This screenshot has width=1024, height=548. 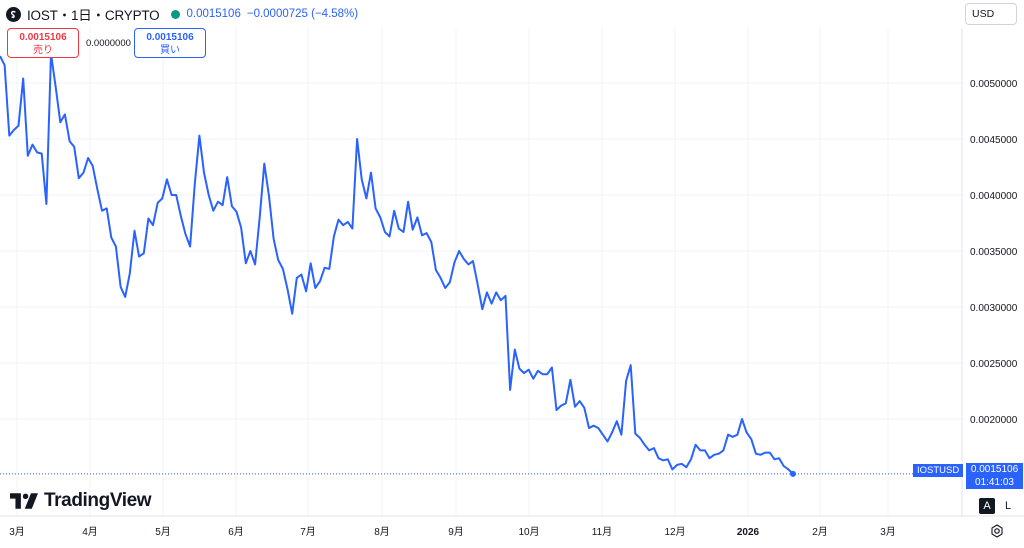 What do you see at coordinates (994, 308) in the screenshot?
I see `y-tick-label: 0.0030000` at bounding box center [994, 308].